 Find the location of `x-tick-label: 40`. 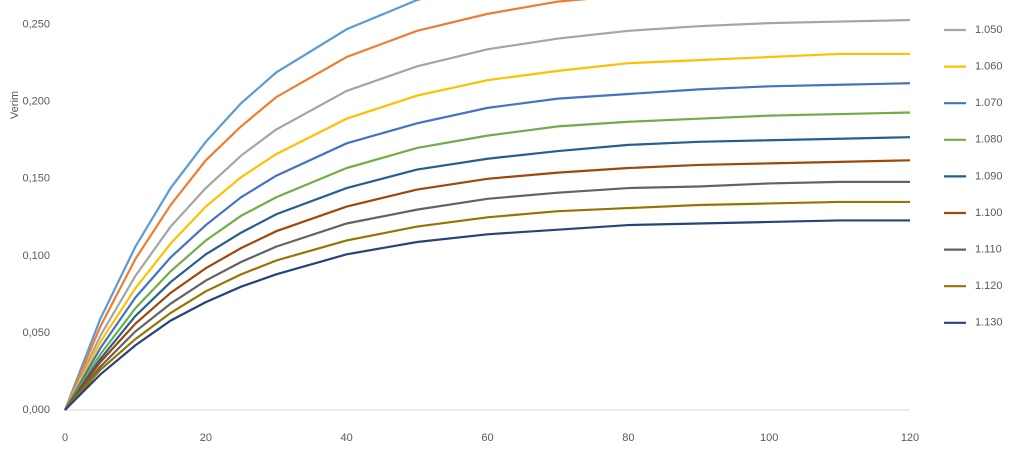

x-tick-label: 40 is located at coordinates (347, 438).